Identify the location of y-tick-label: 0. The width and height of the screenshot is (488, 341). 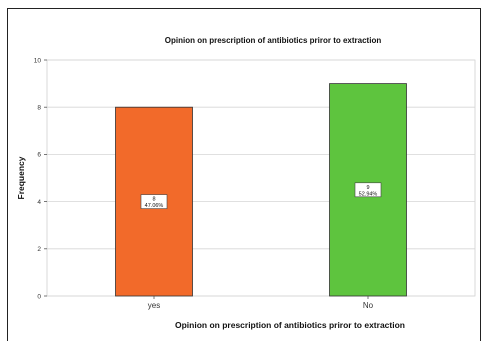
(39, 296).